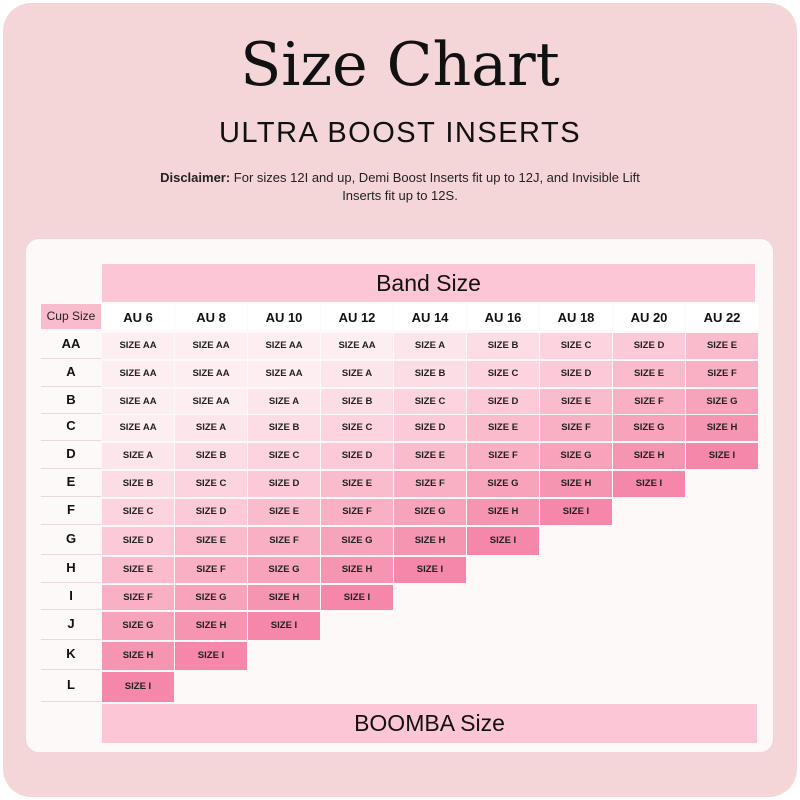 The height and width of the screenshot is (800, 800). I want to click on cup-row-header: E, so click(71, 483).